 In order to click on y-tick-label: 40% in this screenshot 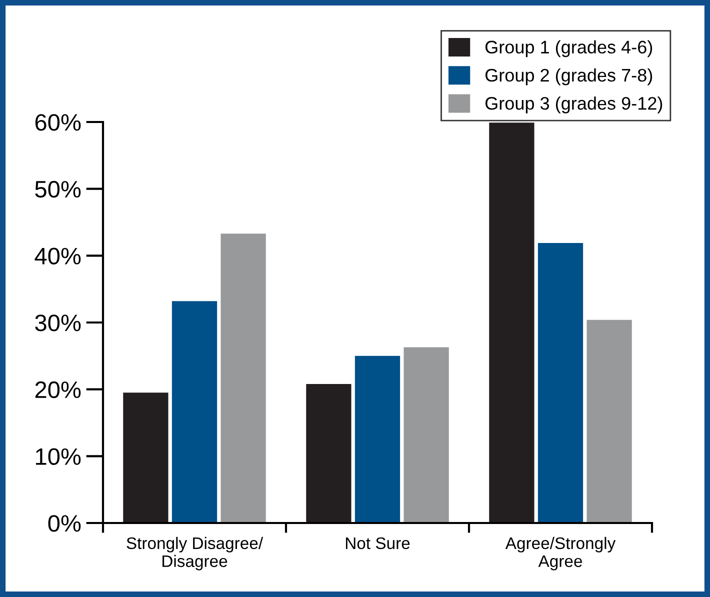, I will do `click(57, 256)`.